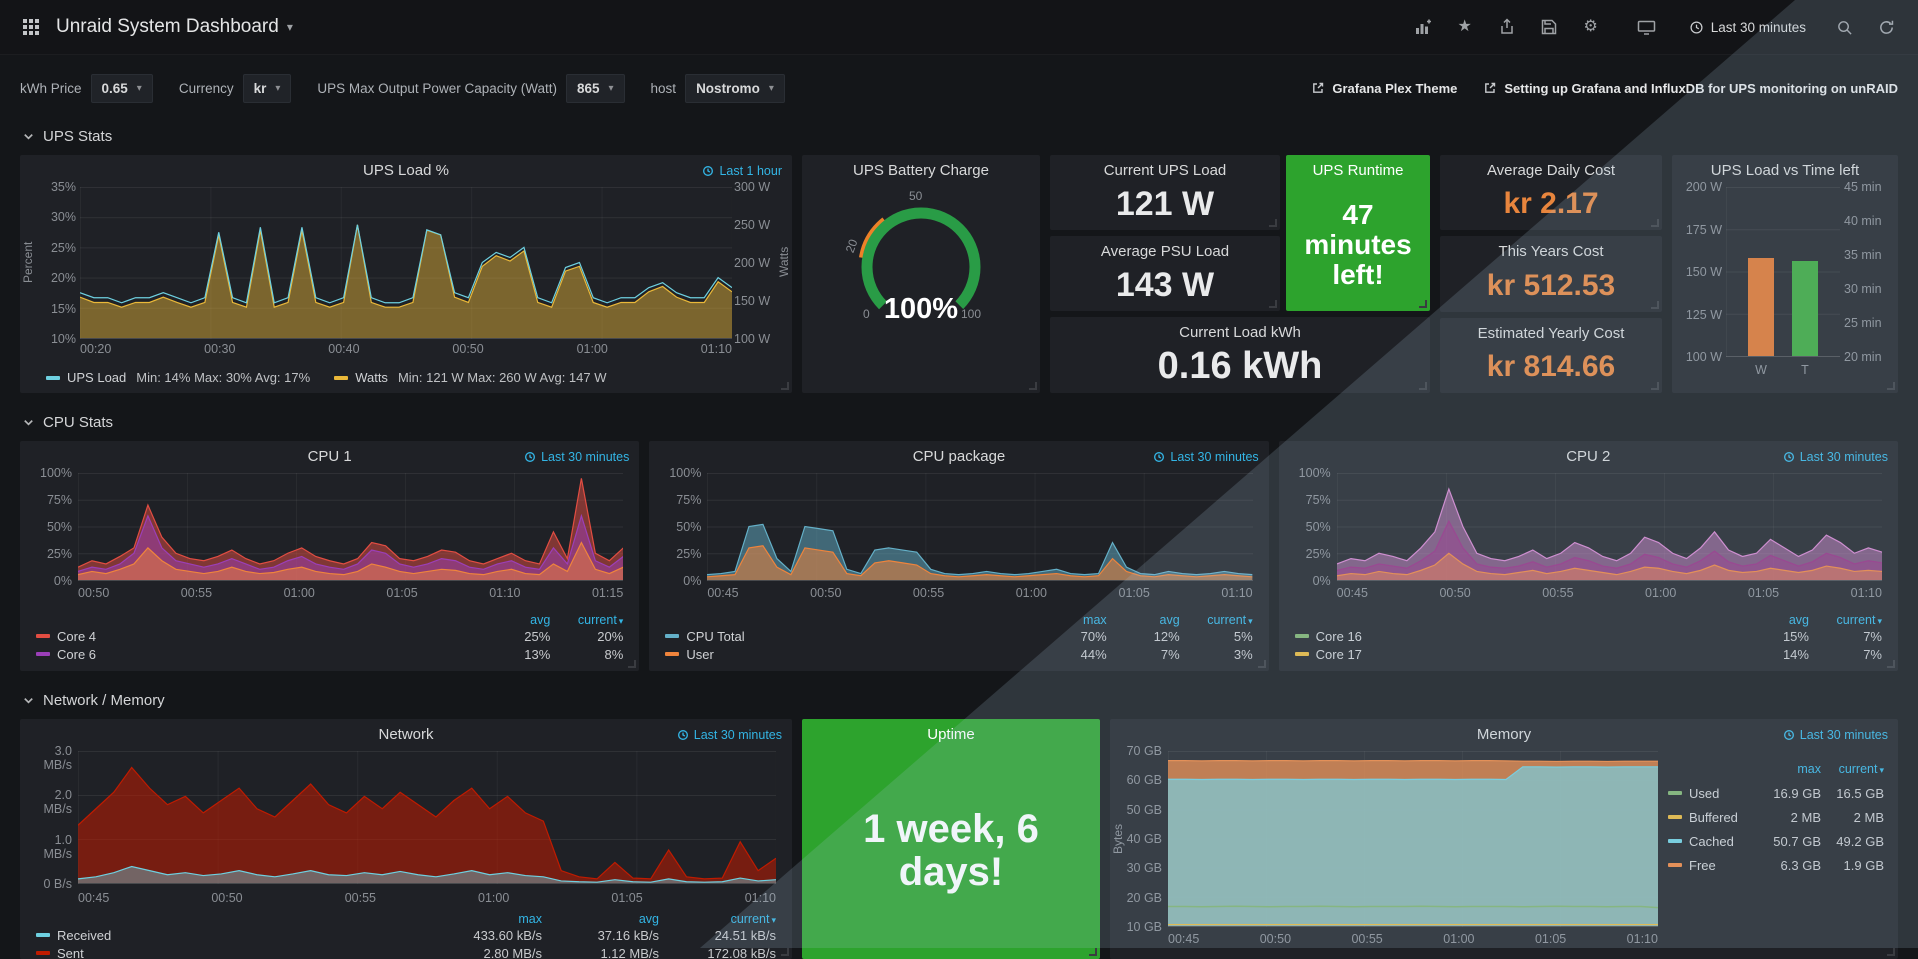 The height and width of the screenshot is (959, 1918). Describe the element at coordinates (921, 170) in the screenshot. I see `panel-title: UPS Battery Charge` at that location.